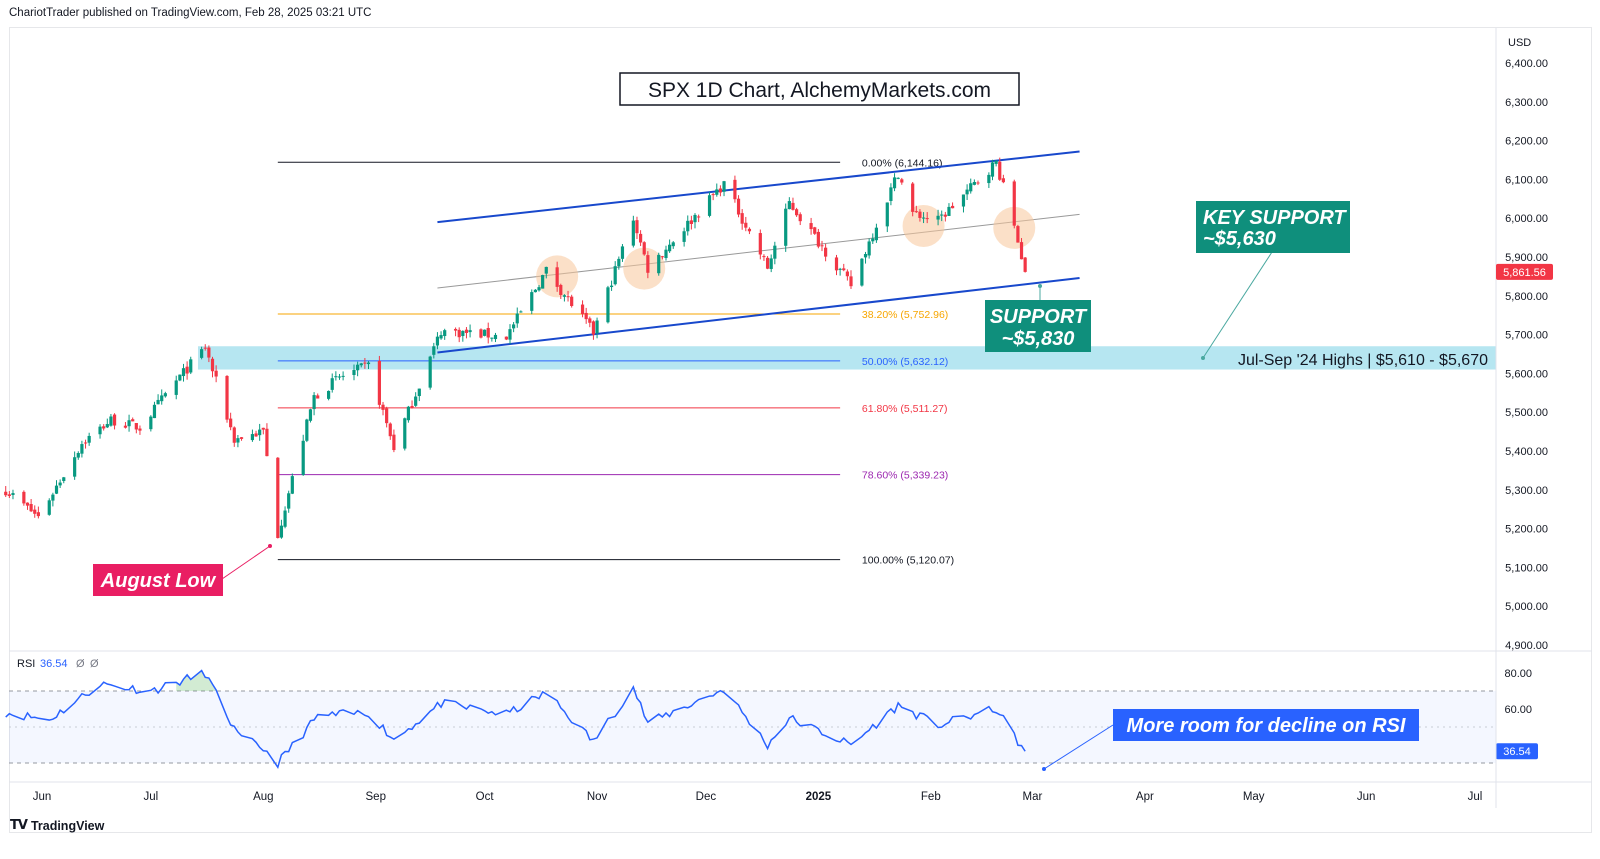 This screenshot has width=1600, height=859. I want to click on price-tick-6: 5,800.00, so click(1526, 297).